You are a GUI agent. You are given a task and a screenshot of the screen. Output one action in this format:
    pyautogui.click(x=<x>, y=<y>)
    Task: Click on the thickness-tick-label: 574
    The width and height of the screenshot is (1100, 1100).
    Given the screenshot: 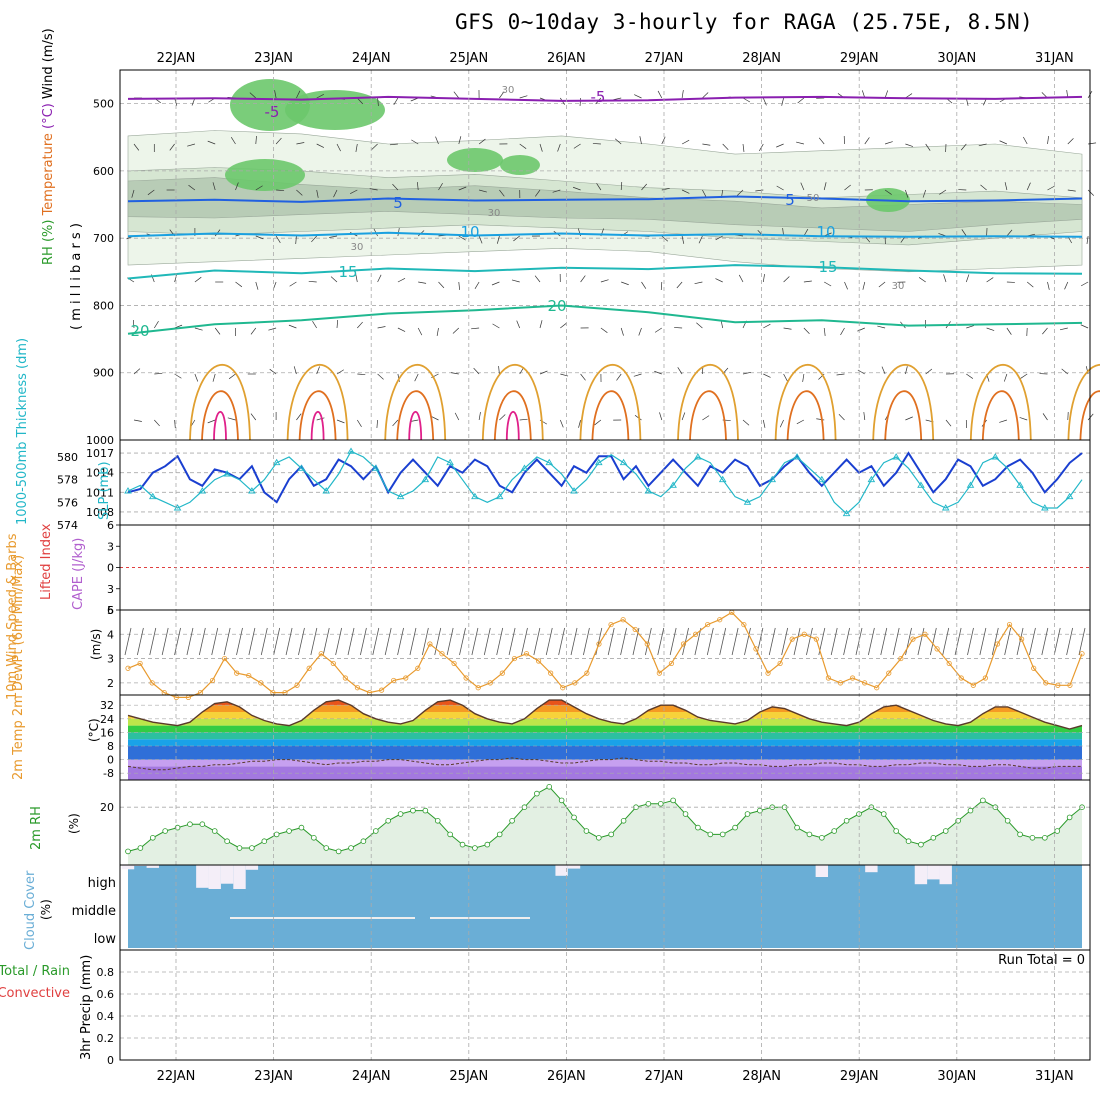 What is the action you would take?
    pyautogui.click(x=67, y=525)
    